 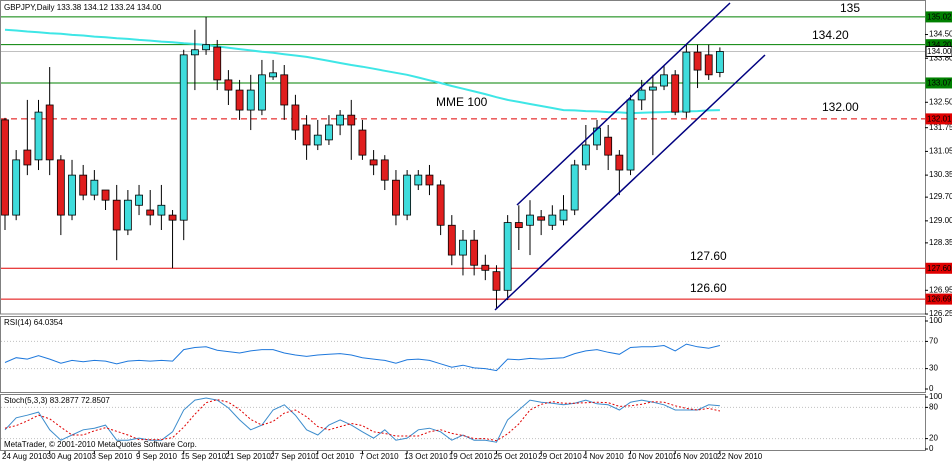 What do you see at coordinates (335, 456) in the screenshot?
I see `x-tick-label: 1 Oct 2010` at bounding box center [335, 456].